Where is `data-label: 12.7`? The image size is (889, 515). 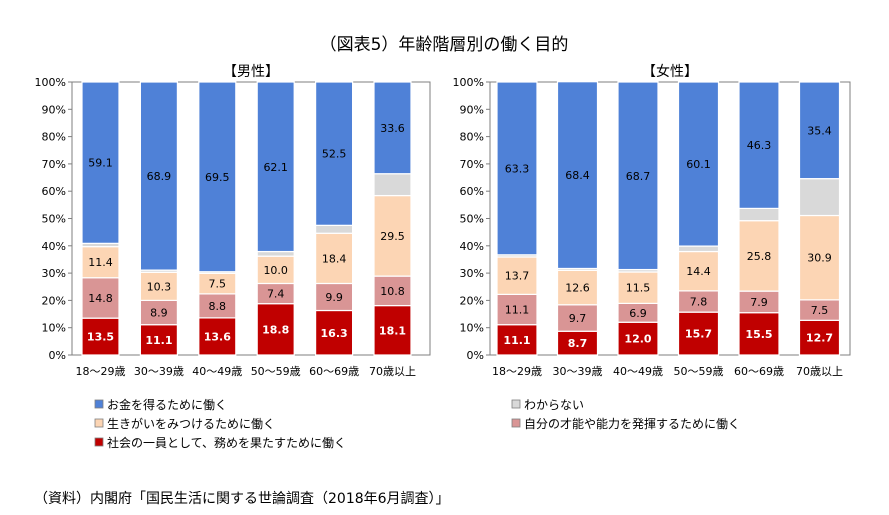 data-label: 12.7 is located at coordinates (819, 338).